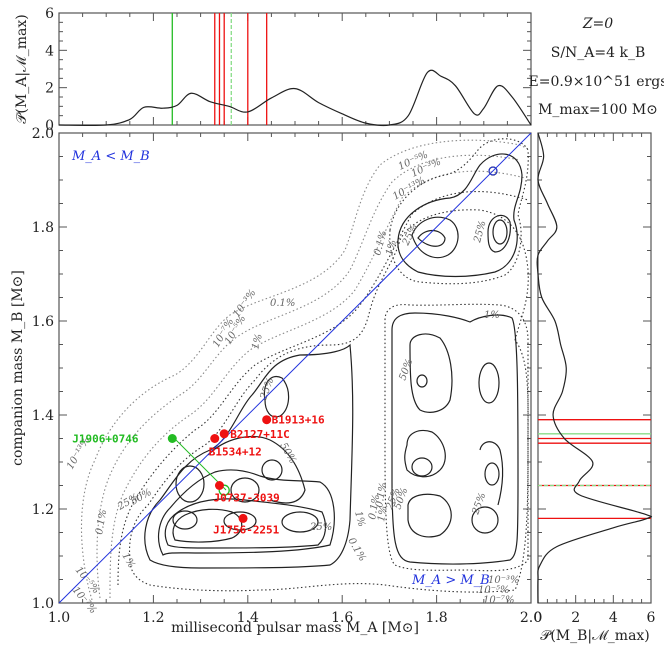  I want to click on point-label: B2127+11C, so click(260, 434).